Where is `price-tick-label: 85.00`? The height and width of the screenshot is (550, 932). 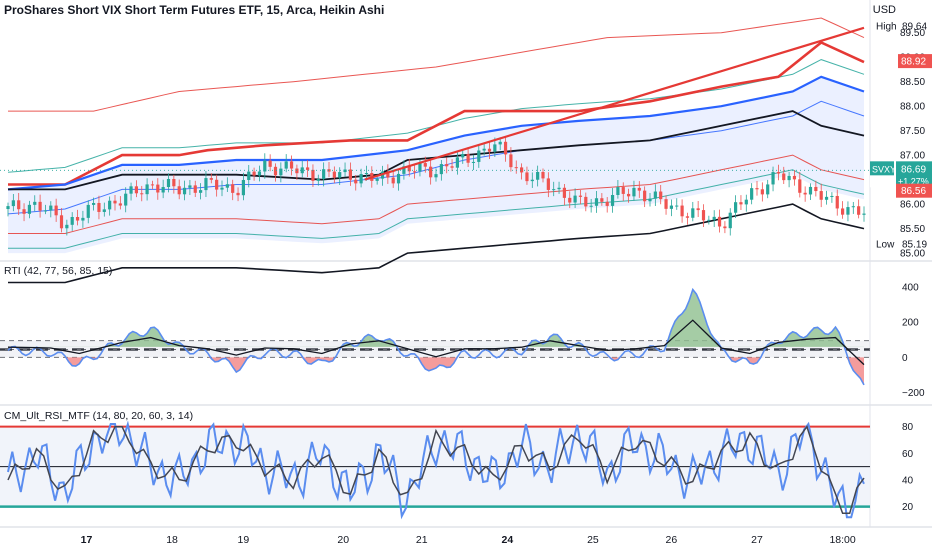 price-tick-label: 85.00 is located at coordinates (912, 254).